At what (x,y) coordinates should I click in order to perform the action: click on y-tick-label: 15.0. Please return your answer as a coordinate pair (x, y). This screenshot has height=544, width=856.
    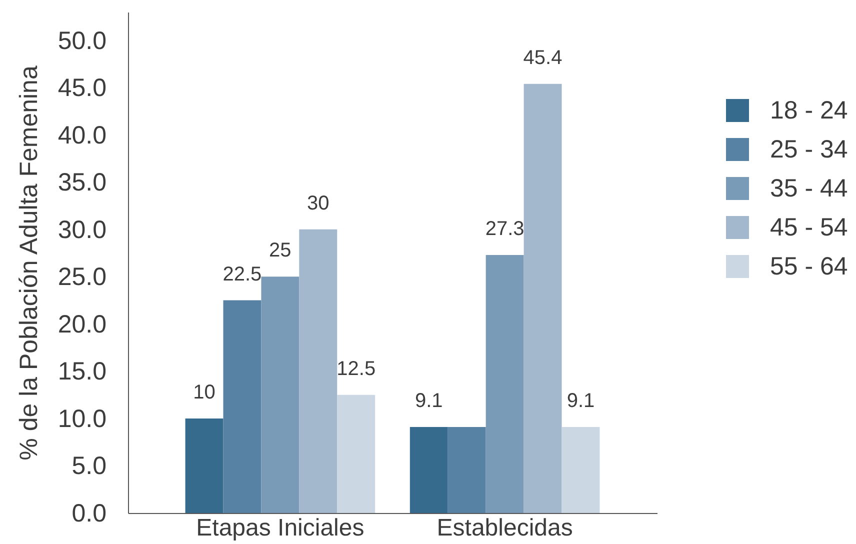
    Looking at the image, I should click on (82, 372).